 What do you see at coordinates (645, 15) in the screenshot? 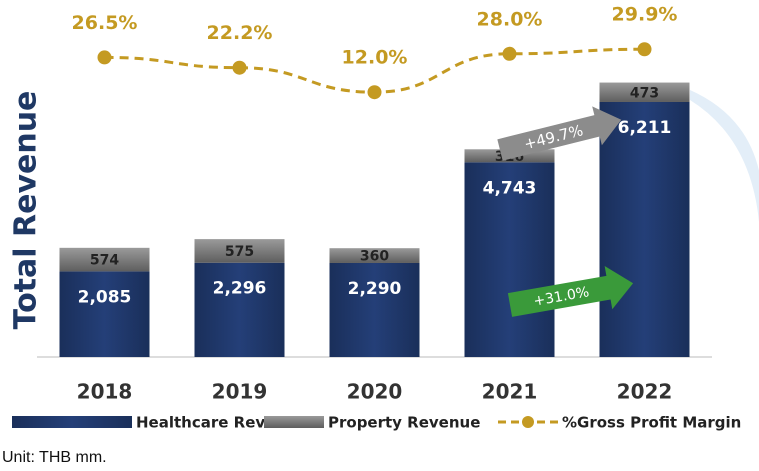
I see `margin-label: 29.9%` at bounding box center [645, 15].